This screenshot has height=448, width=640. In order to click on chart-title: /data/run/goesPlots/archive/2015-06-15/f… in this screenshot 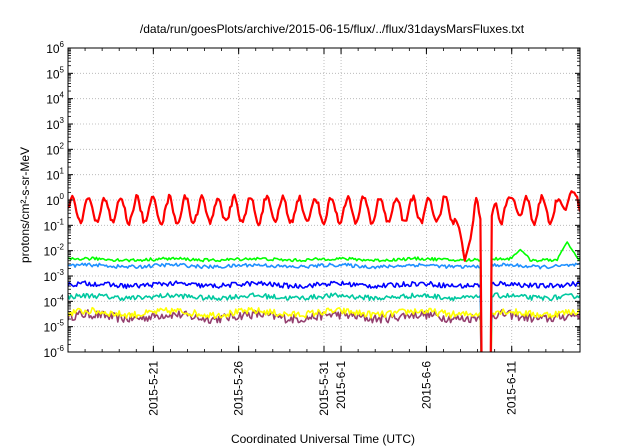, I will do `click(332, 29)`.